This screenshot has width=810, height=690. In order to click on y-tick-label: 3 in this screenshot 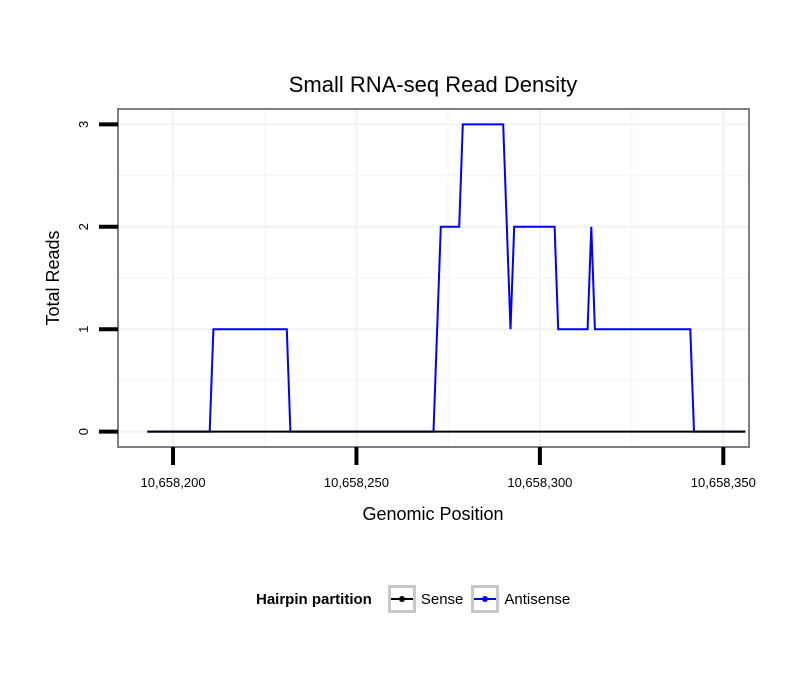, I will do `click(83, 124)`.